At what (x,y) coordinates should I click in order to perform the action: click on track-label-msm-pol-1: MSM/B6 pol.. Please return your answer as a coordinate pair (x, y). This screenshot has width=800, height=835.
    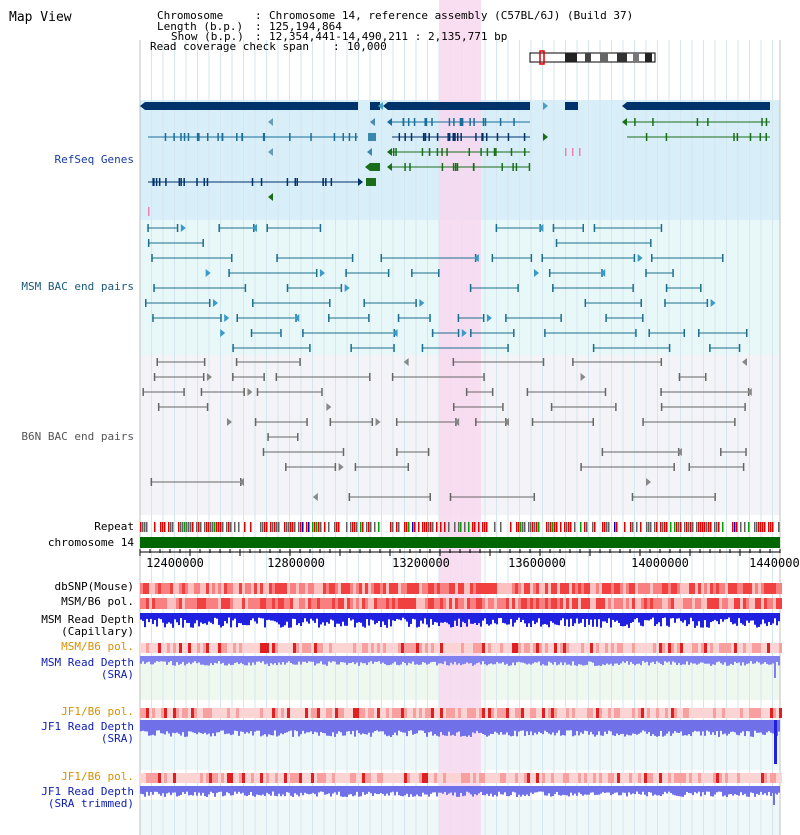
    Looking at the image, I should click on (97, 601).